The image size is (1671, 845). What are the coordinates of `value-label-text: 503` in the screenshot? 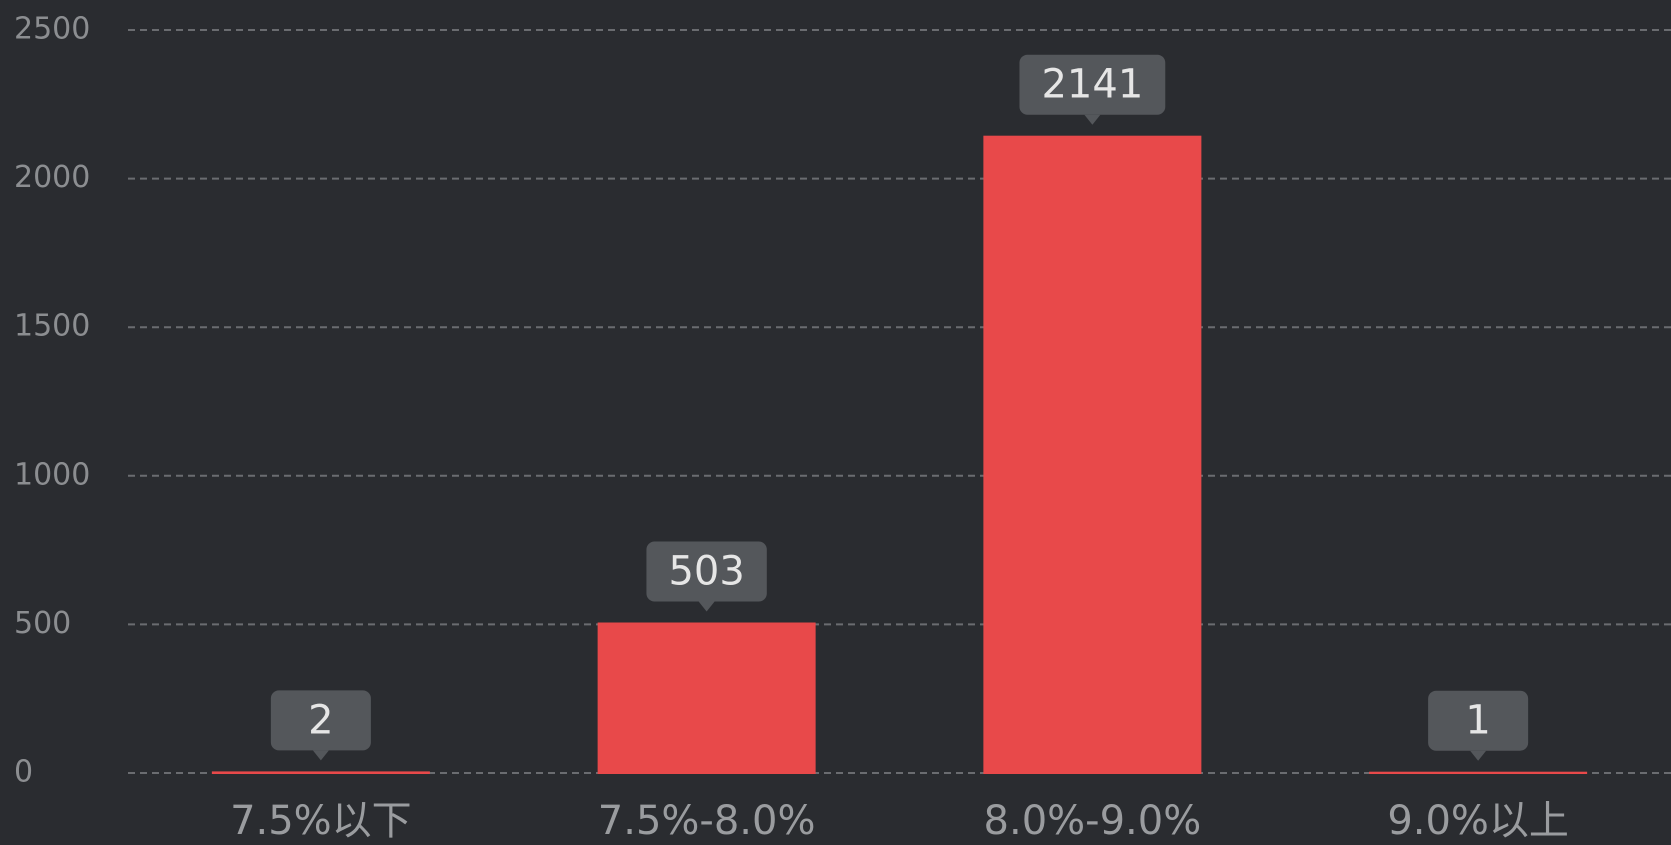 It's located at (706, 572).